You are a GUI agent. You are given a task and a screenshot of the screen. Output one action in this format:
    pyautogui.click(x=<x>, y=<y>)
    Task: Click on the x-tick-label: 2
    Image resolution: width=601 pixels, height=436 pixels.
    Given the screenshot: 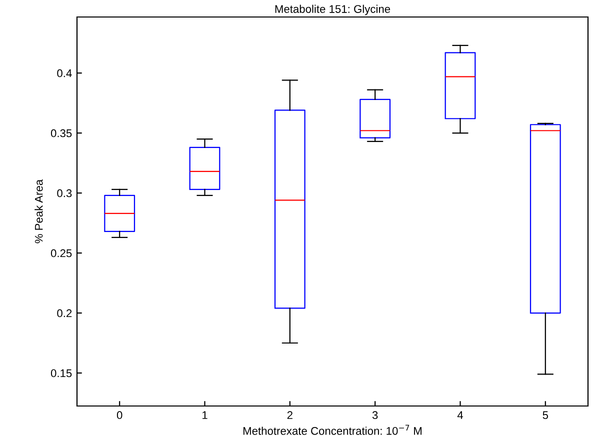 What is the action you would take?
    pyautogui.click(x=289, y=415)
    